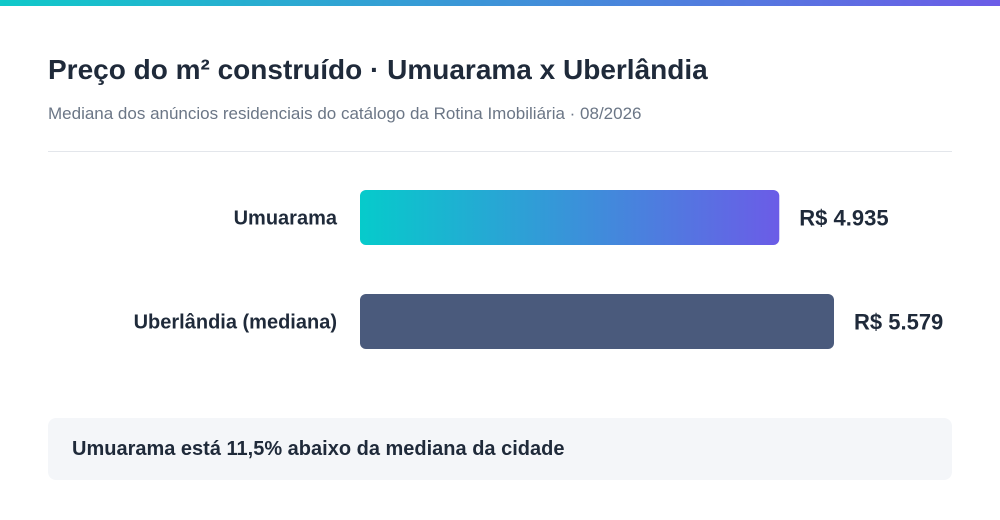  I want to click on bar-uberlandia-mediana, so click(597, 321).